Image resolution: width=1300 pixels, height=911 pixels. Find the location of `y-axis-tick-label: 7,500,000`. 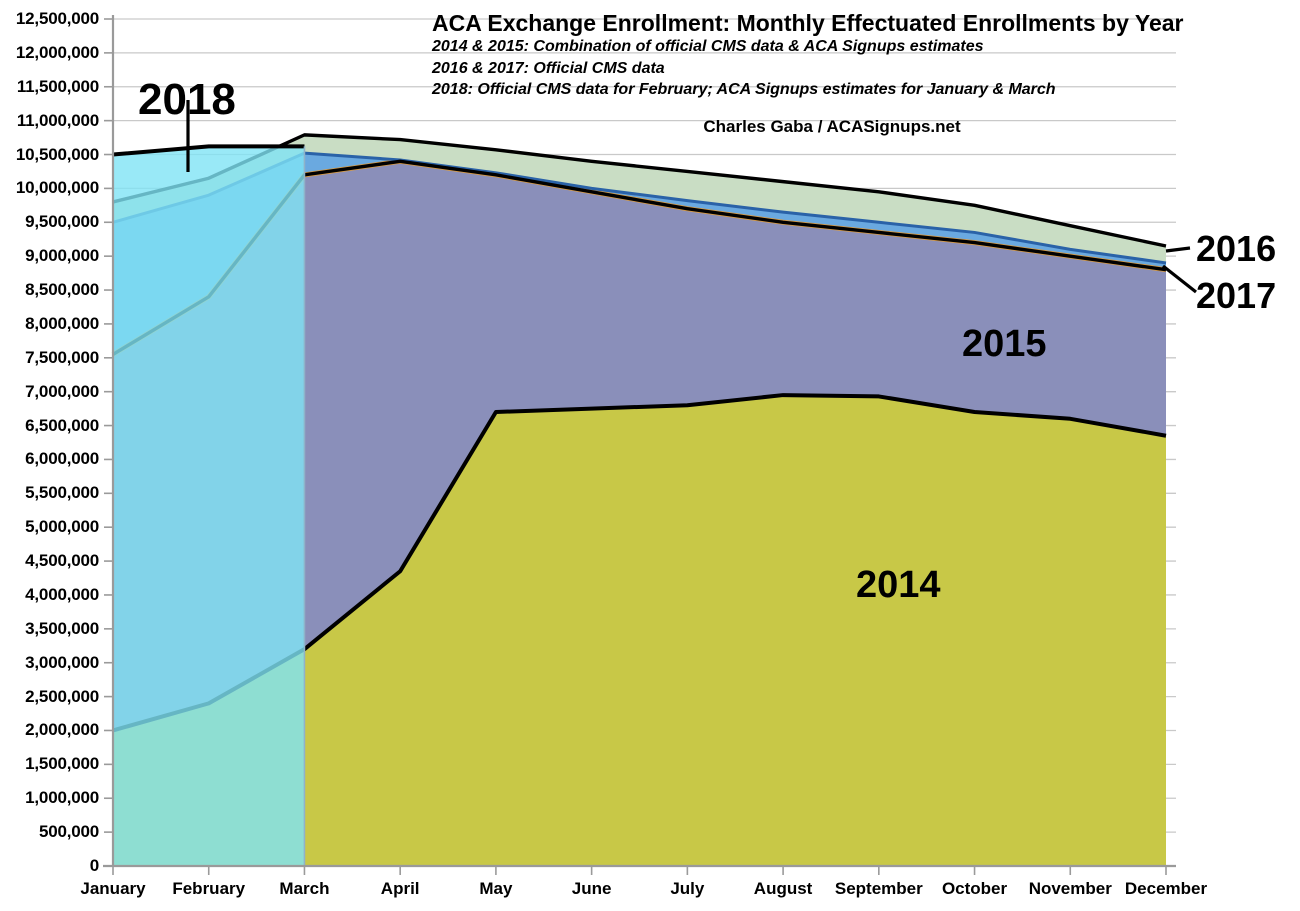

y-axis-tick-label: 7,500,000 is located at coordinates (62, 357).